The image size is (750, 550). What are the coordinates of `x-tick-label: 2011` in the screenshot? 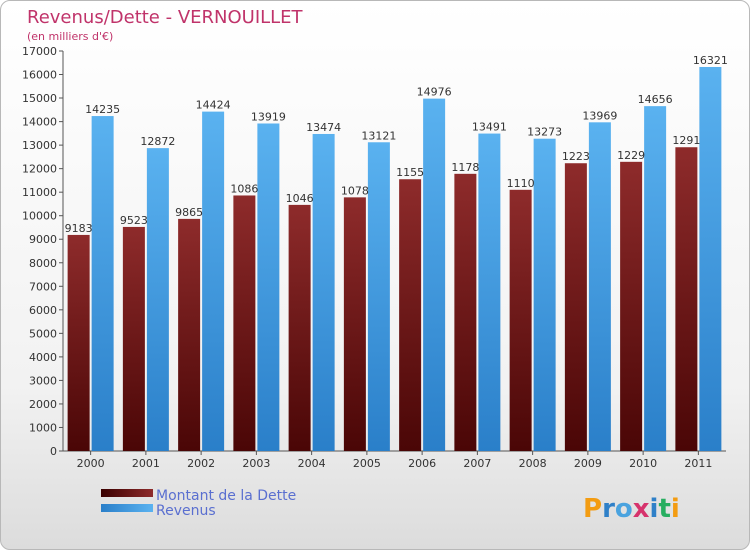 It's located at (698, 463).